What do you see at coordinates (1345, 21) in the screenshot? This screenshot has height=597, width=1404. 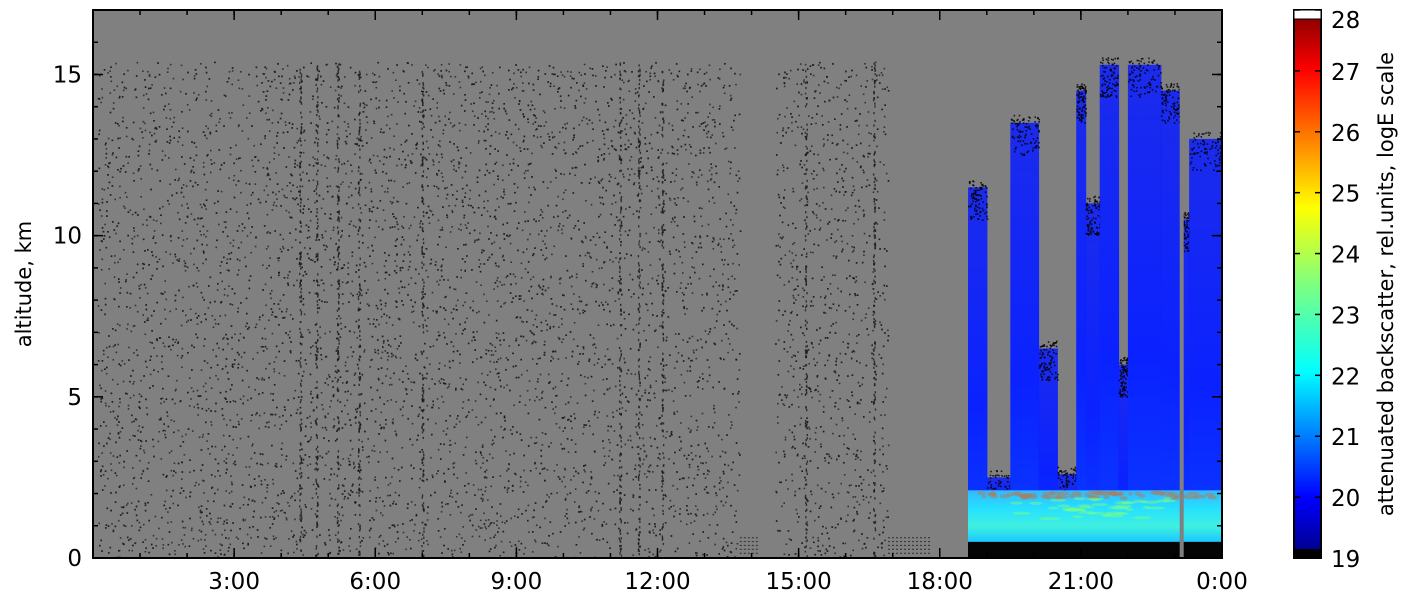 I see `colorbar-tick-label: 28` at bounding box center [1345, 21].